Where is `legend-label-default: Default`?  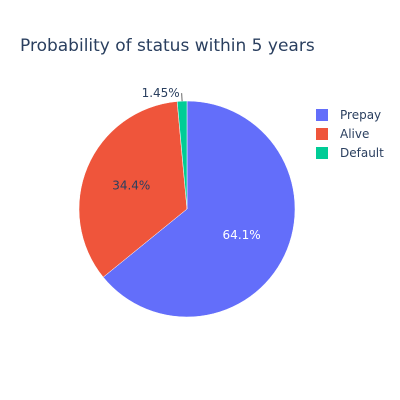 legend-label-default: Default is located at coordinates (362, 153).